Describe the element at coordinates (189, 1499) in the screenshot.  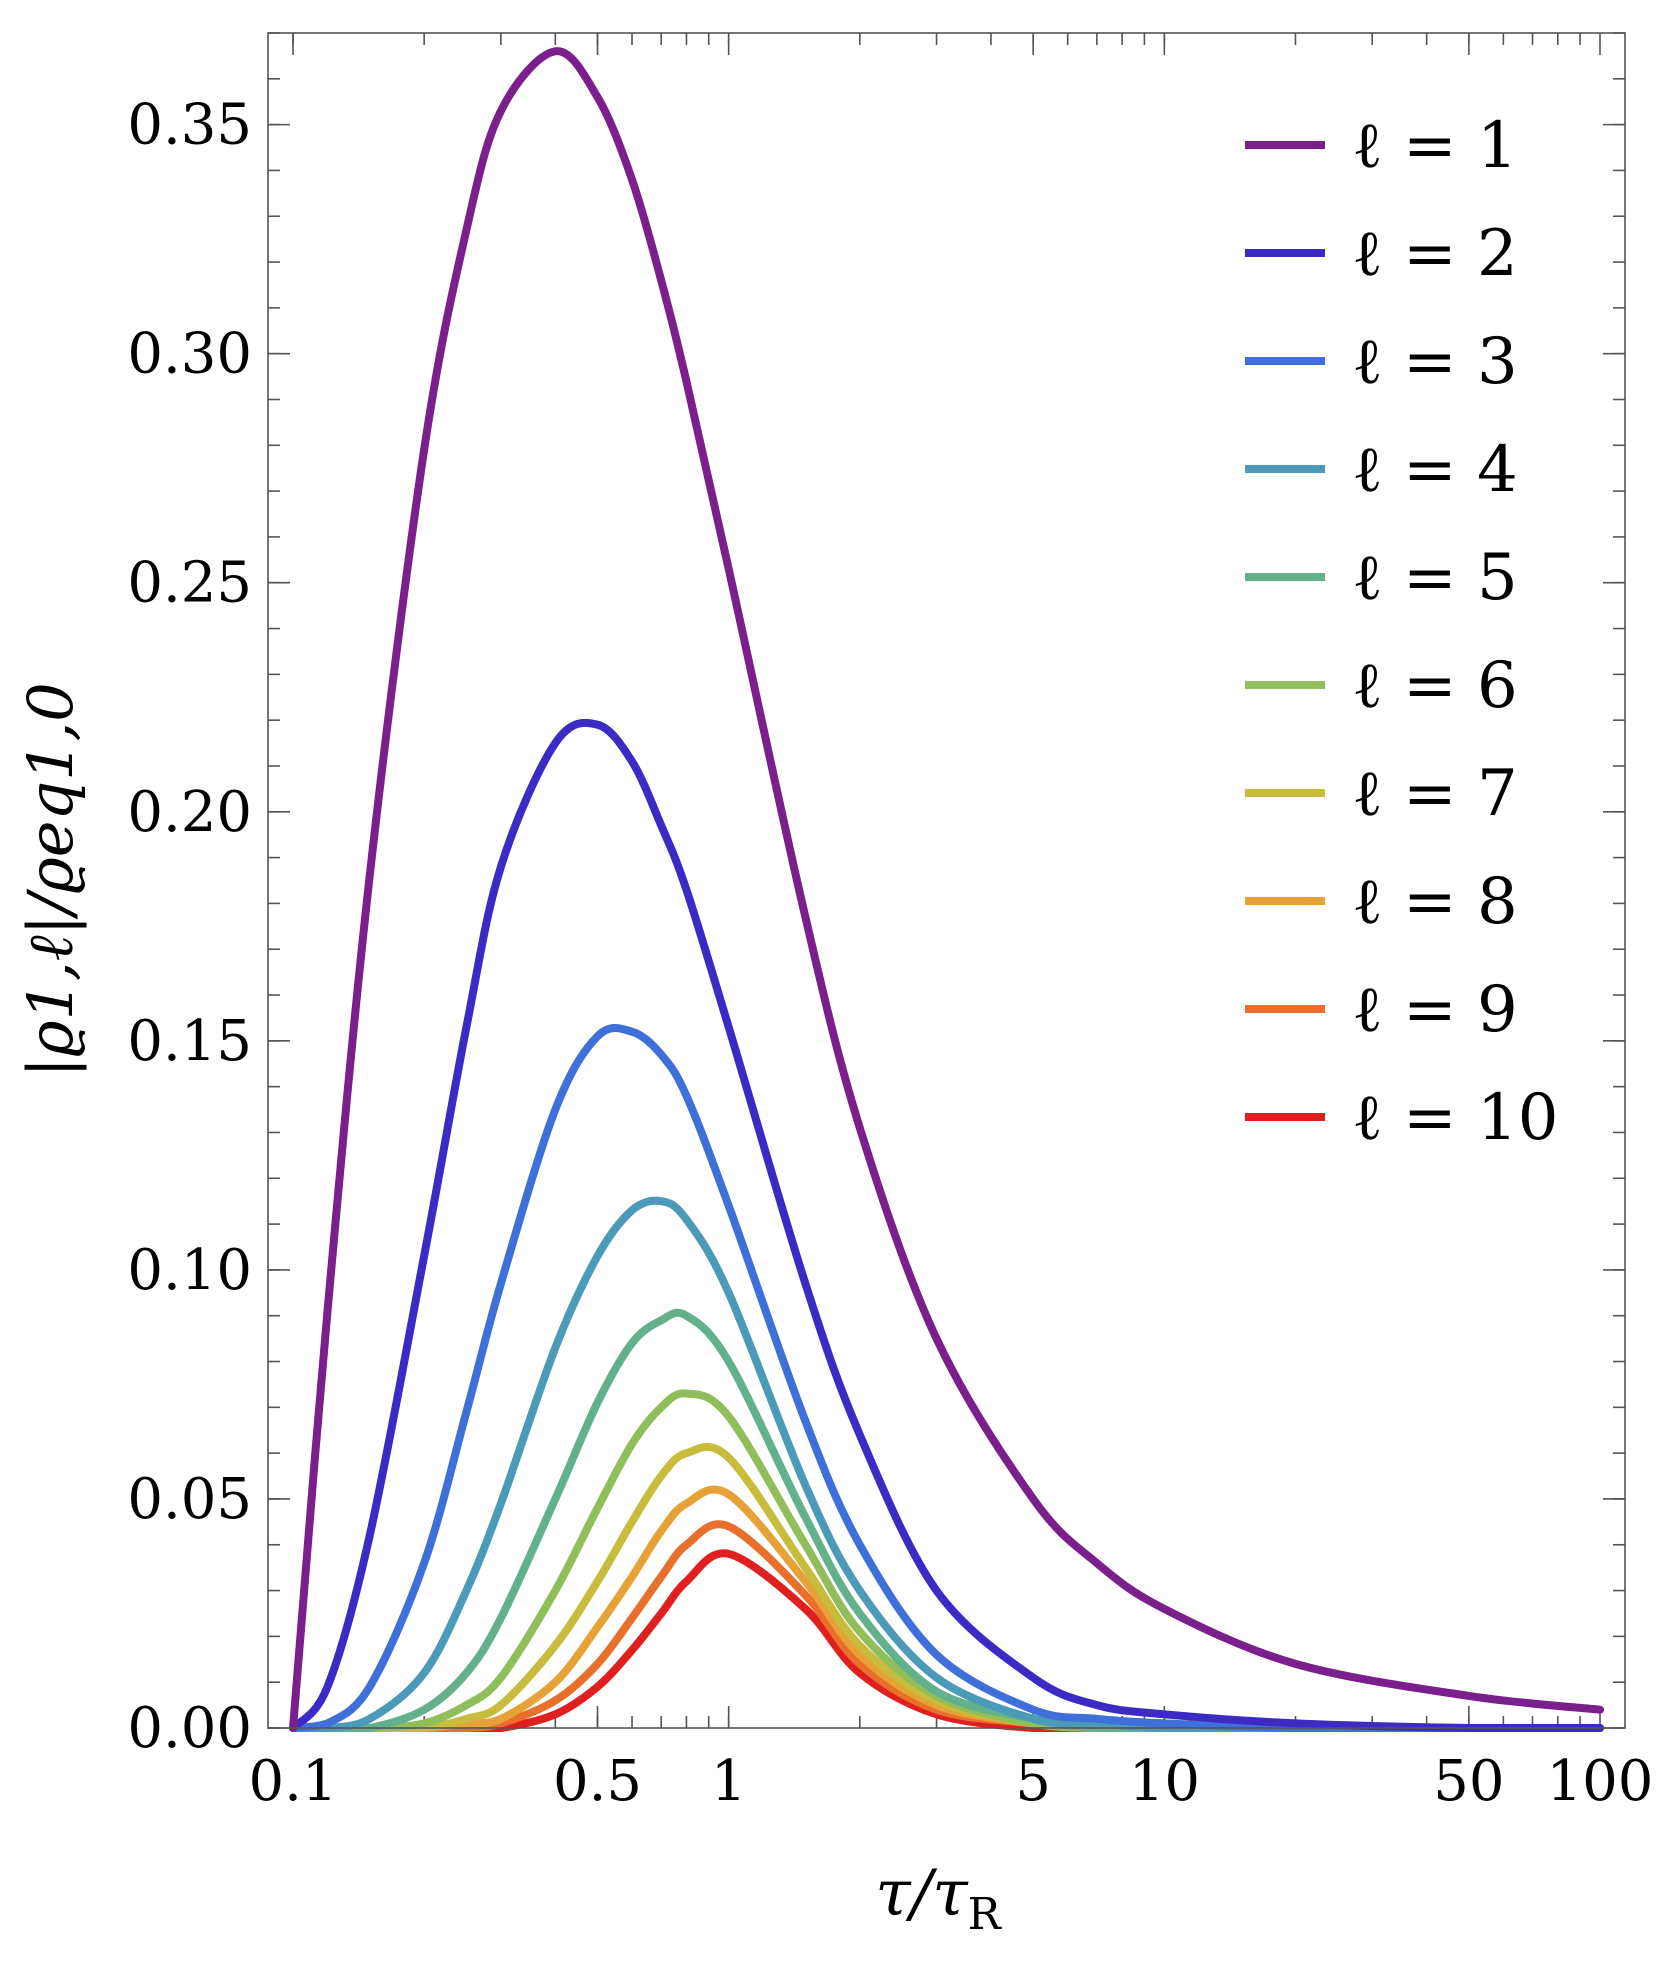
I see `y-tick-label: 0.05` at that location.